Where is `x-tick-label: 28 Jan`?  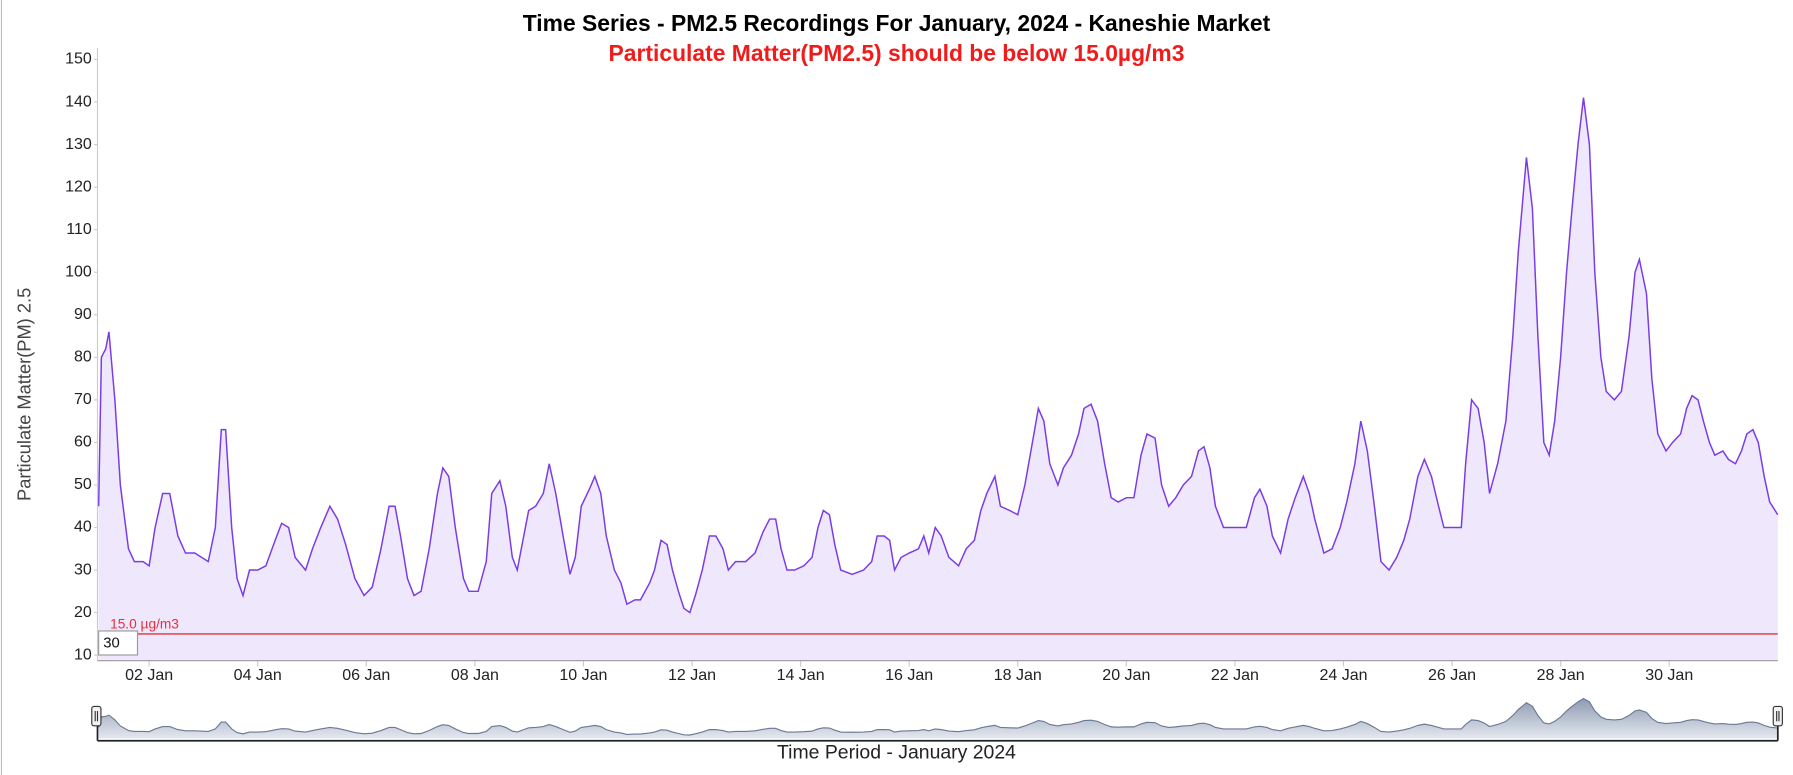
x-tick-label: 28 Jan is located at coordinates (1561, 675).